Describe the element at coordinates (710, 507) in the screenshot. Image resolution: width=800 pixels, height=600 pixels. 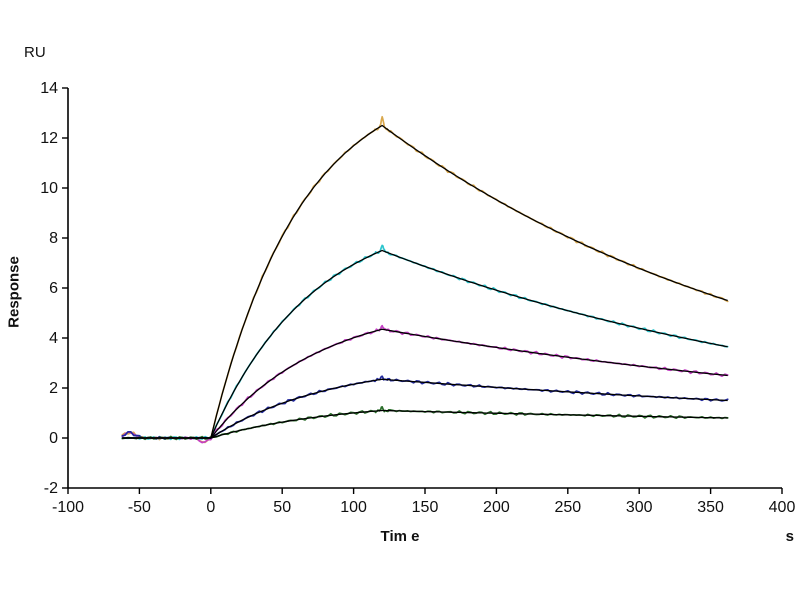
I see `x-tick-label: 350` at that location.